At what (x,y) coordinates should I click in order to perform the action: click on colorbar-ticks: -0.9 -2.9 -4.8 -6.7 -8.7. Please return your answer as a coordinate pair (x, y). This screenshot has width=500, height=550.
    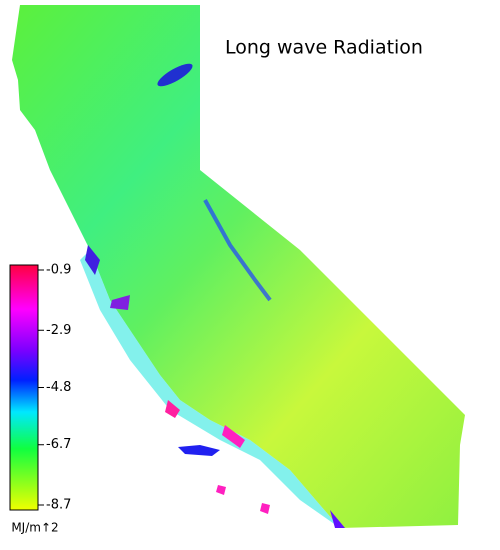
    Looking at the image, I should click on (54, 388).